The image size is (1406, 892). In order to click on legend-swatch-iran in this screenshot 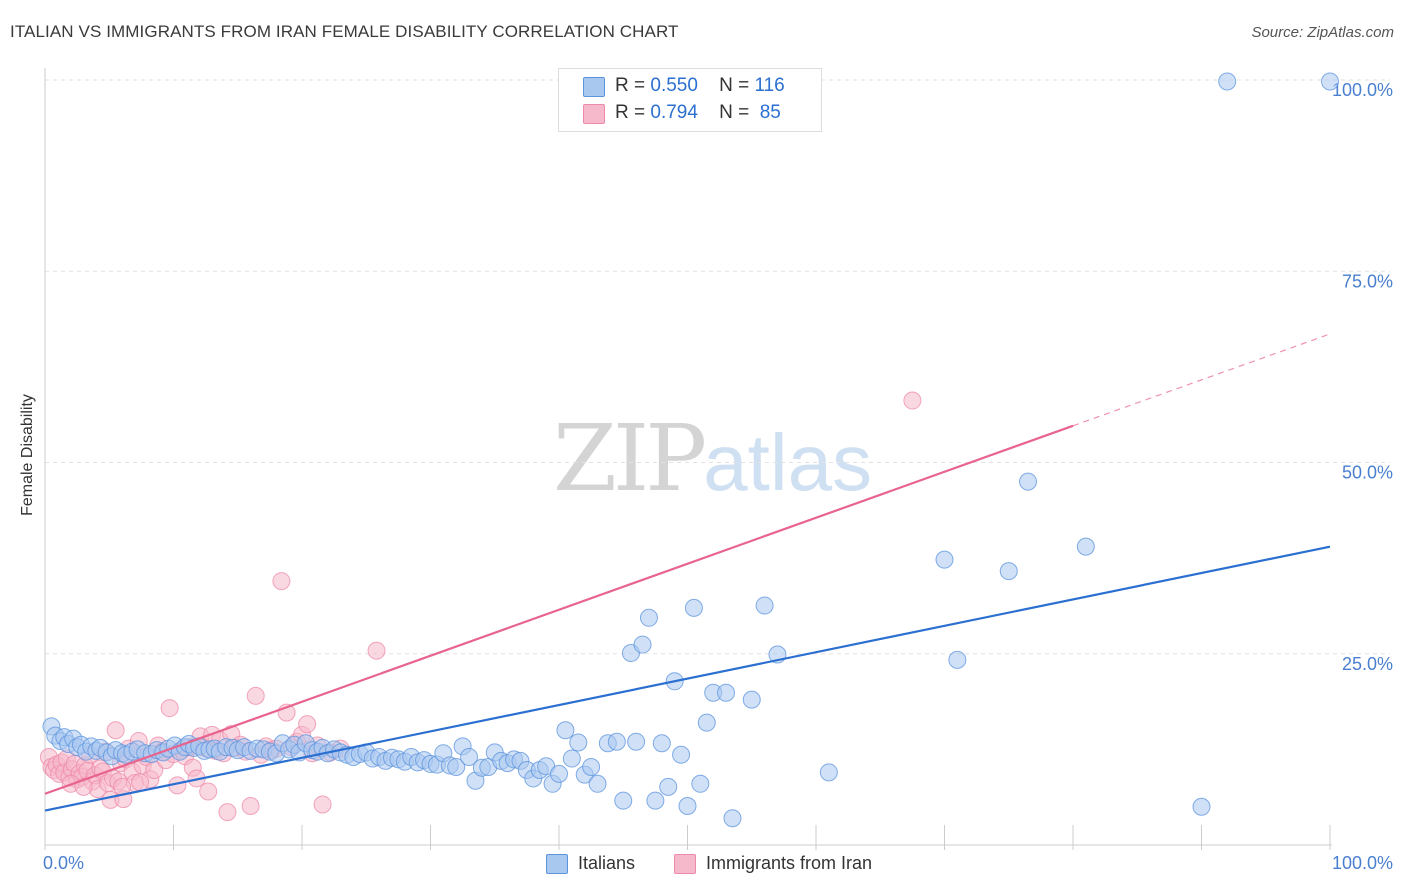, I will do `click(594, 114)`.